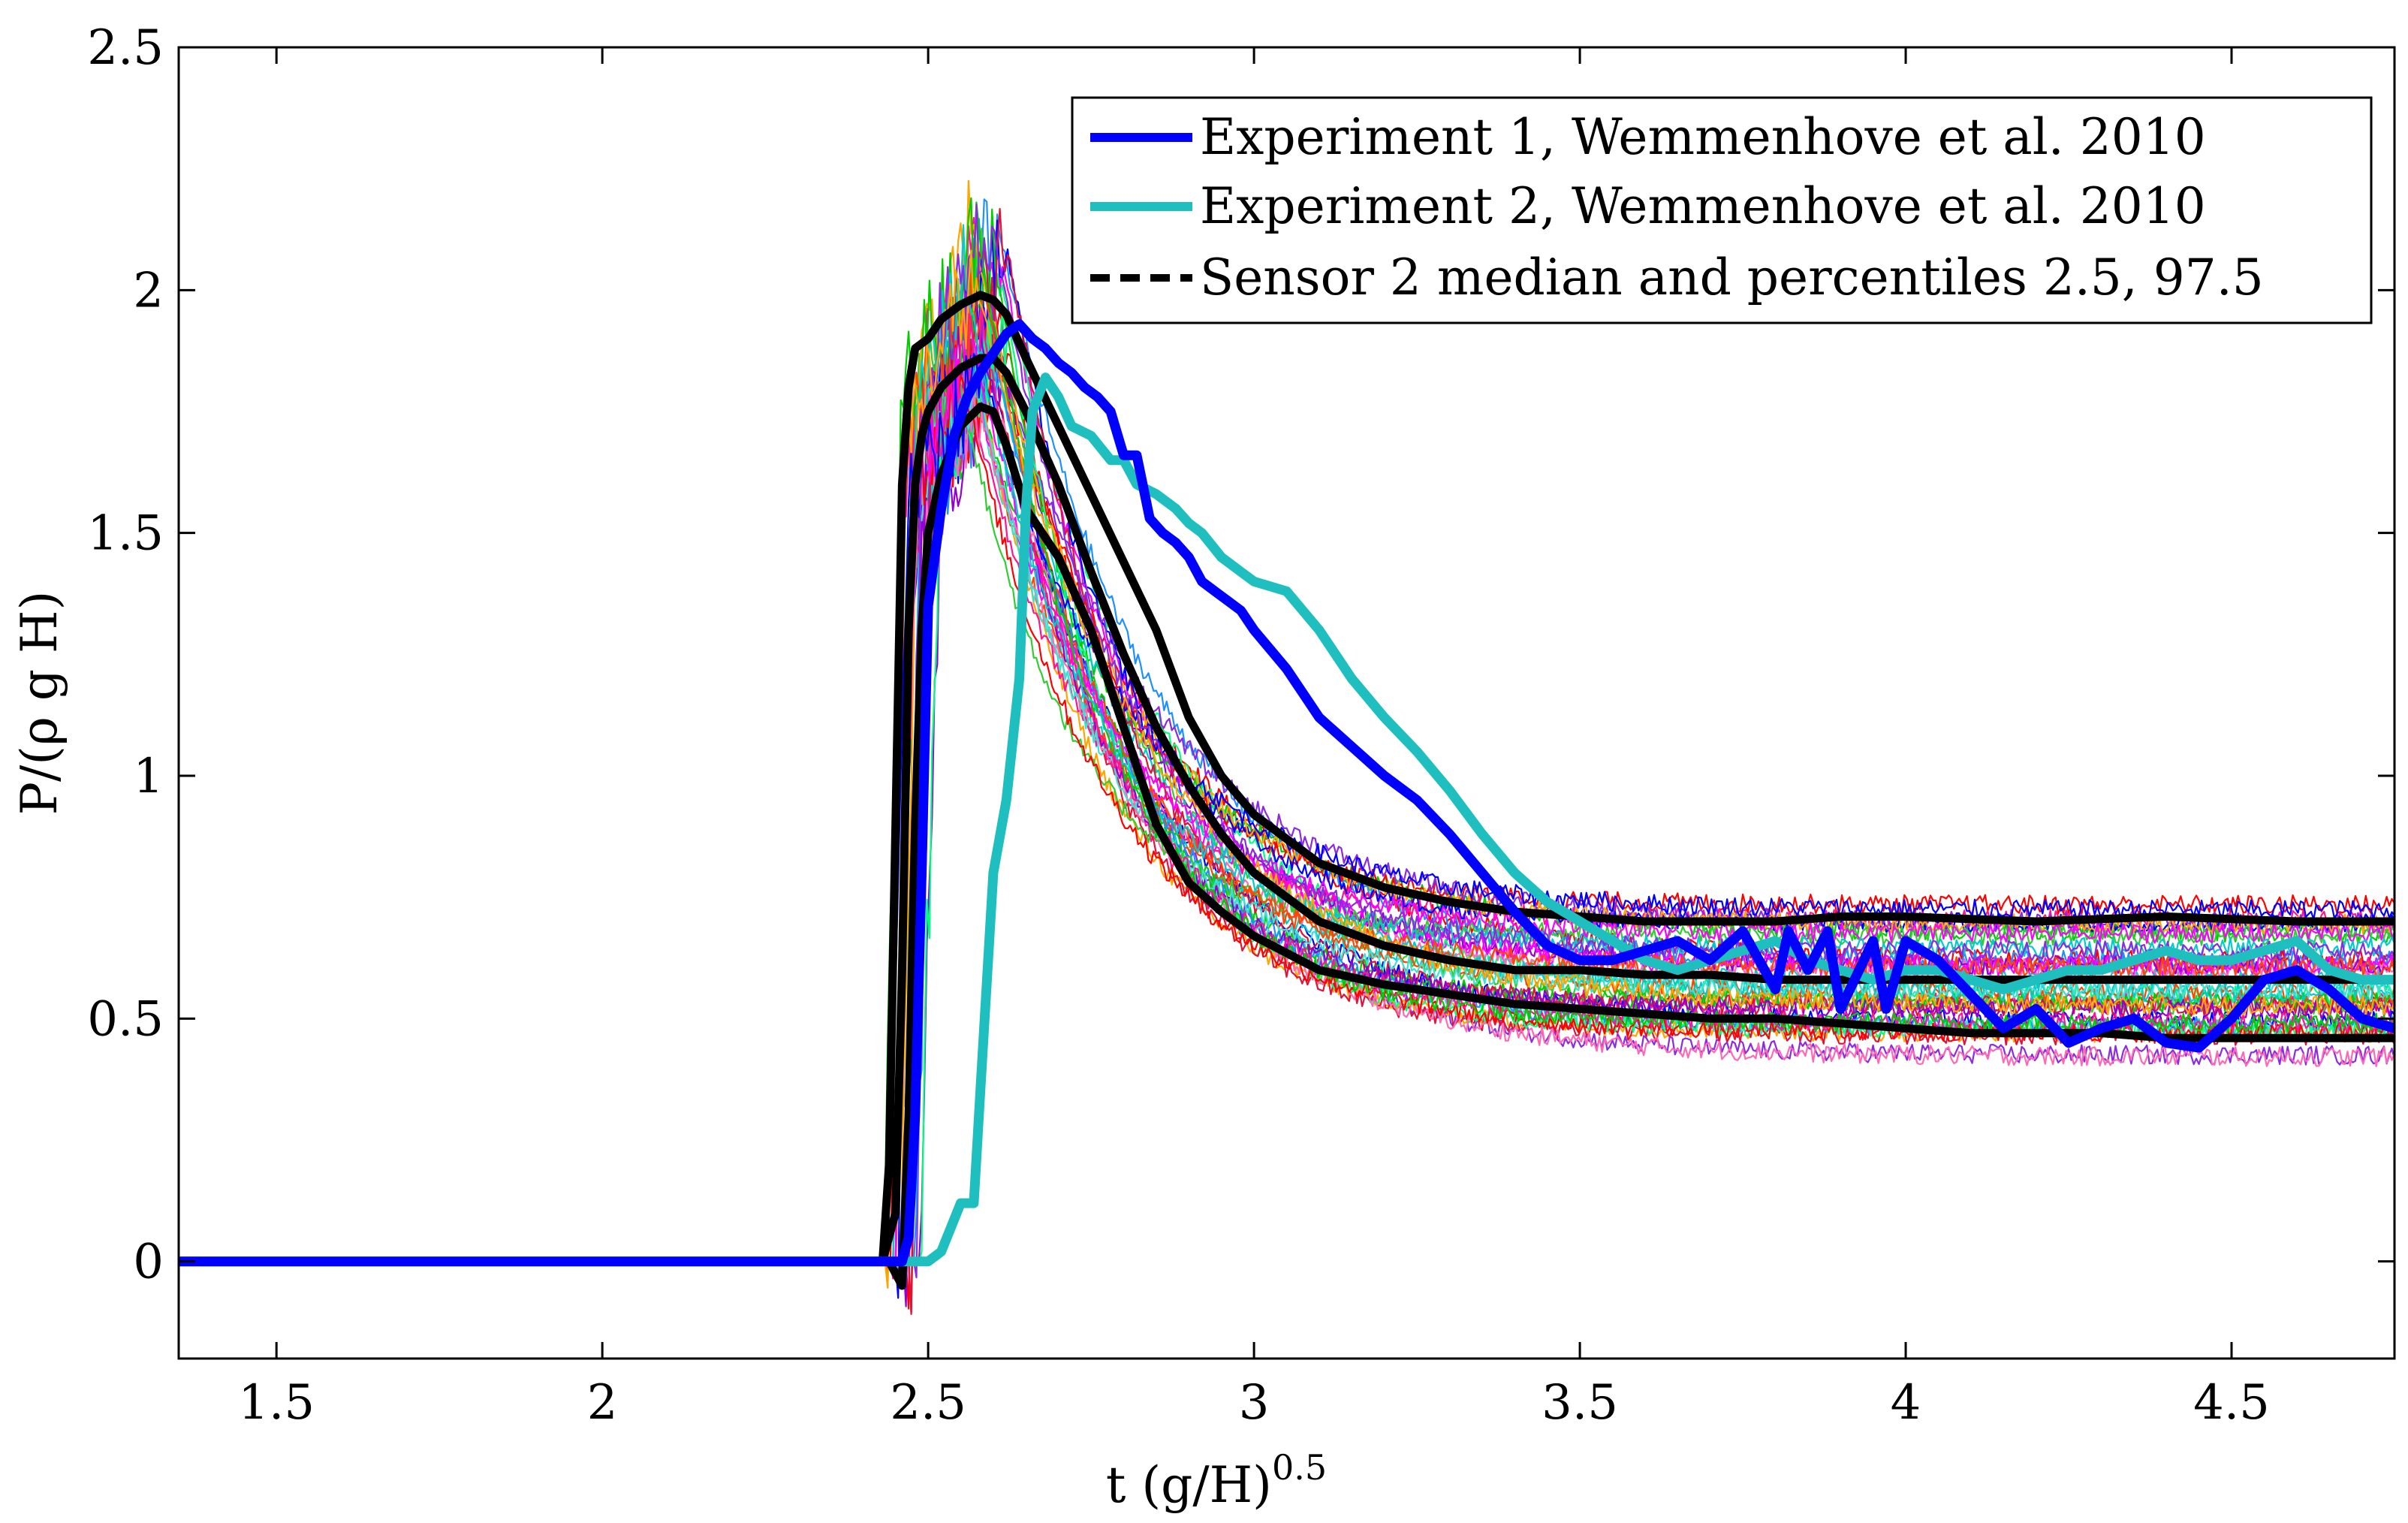 The image size is (2408, 1523). What do you see at coordinates (1703, 206) in the screenshot?
I see `legend-label-experiment-2: Experiment 2, Wemmenhove et al. 2010` at bounding box center [1703, 206].